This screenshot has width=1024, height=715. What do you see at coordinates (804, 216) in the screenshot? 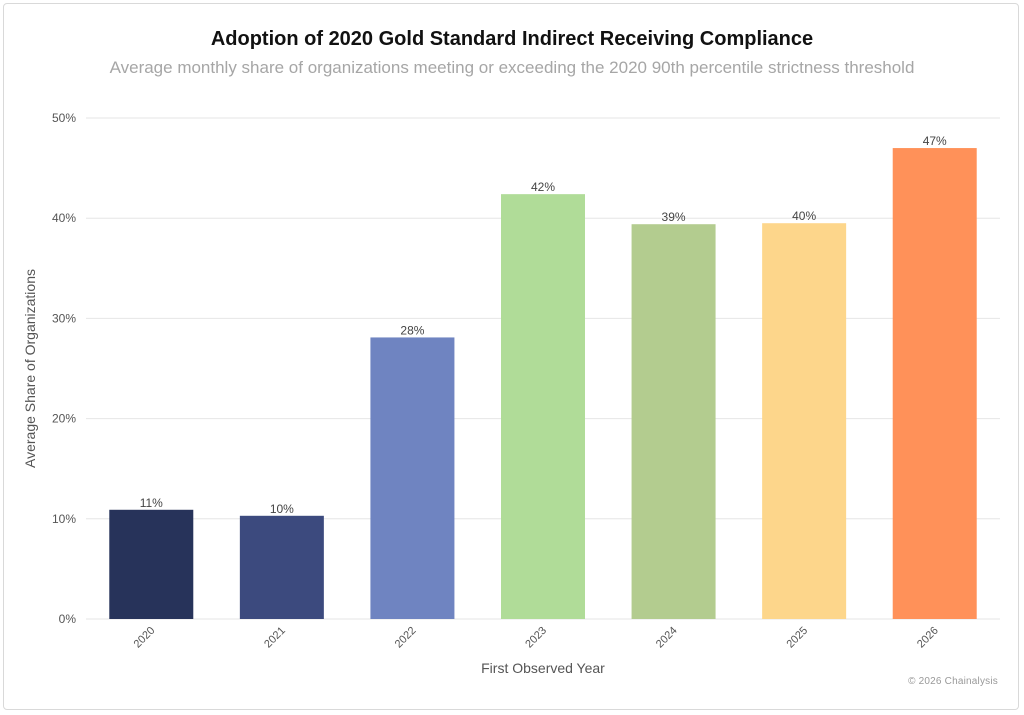
I see `bar-value-label: 40%` at bounding box center [804, 216].